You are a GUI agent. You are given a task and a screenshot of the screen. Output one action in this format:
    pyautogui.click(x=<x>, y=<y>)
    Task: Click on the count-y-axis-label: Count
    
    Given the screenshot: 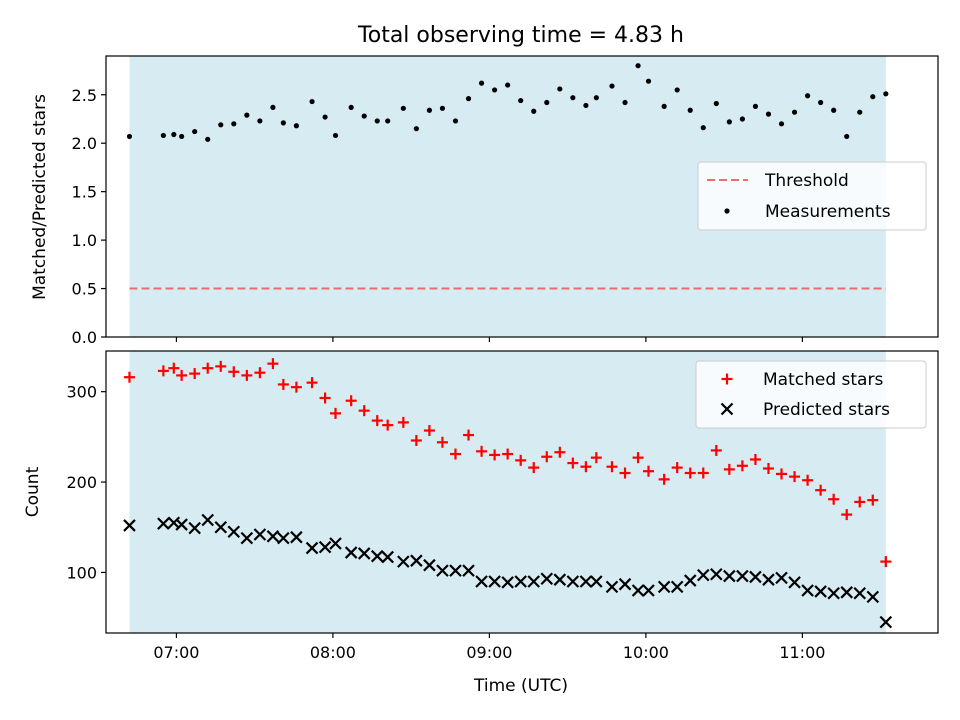 What is the action you would take?
    pyautogui.click(x=33, y=491)
    